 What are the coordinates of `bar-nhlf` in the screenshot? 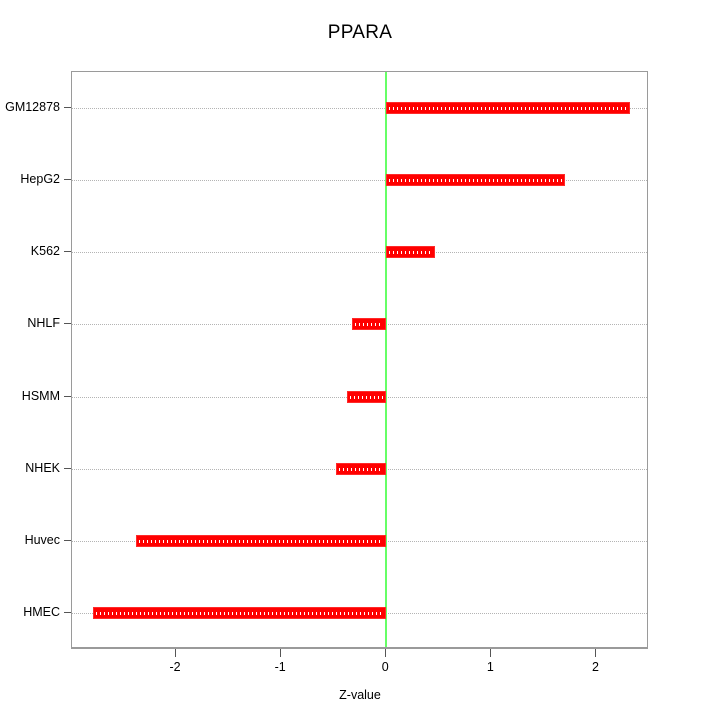 It's located at (369, 324).